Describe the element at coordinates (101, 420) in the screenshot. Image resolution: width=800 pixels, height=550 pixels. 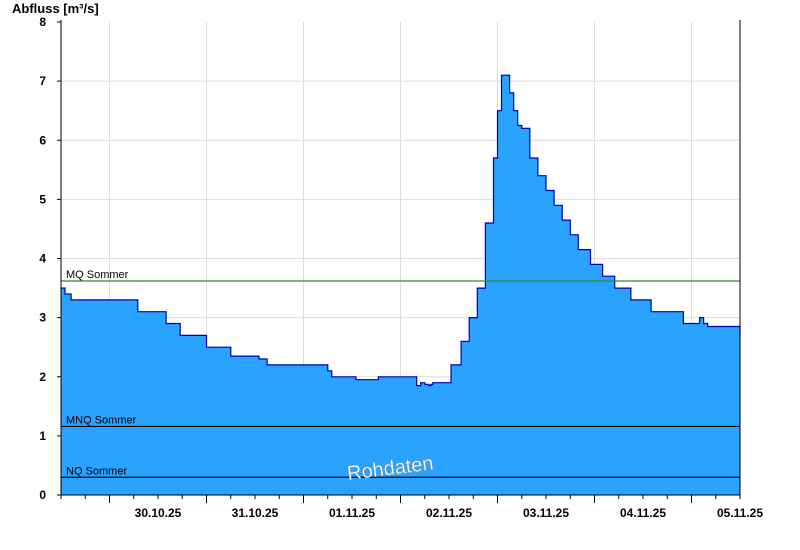
I see `reference-line-label: MNQ Sommer` at that location.